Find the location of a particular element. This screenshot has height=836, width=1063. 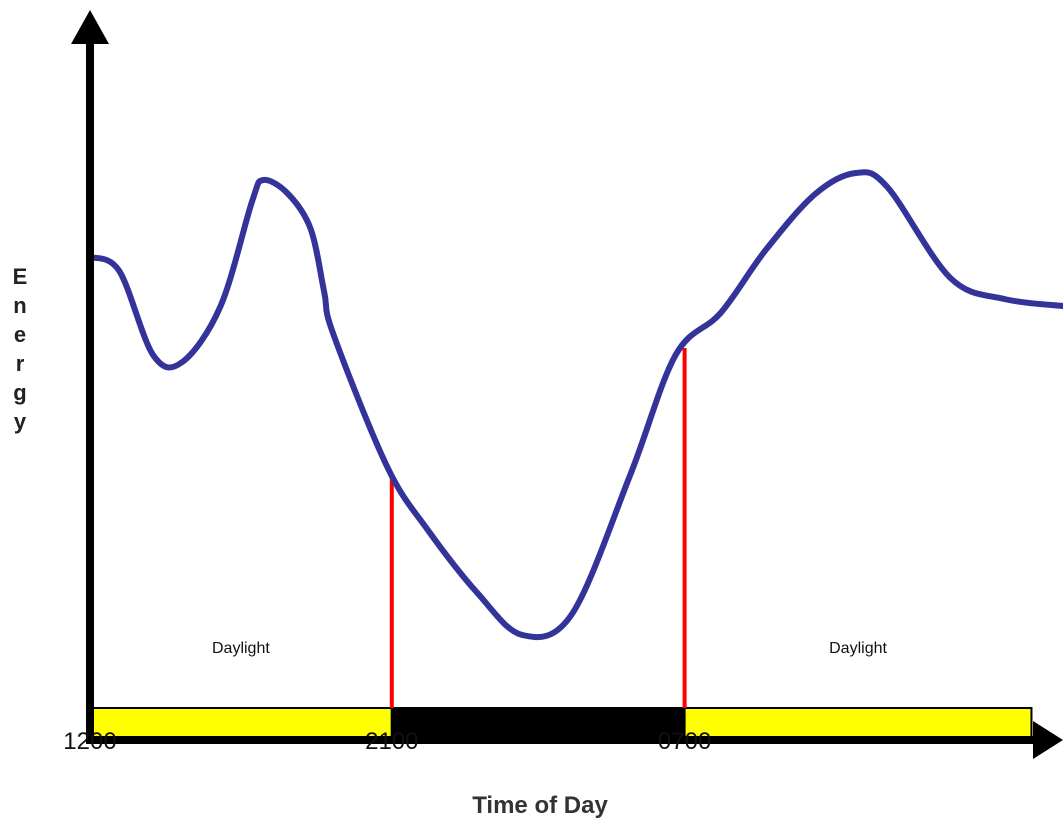

y-axis-arrow is located at coordinates (90, 27).